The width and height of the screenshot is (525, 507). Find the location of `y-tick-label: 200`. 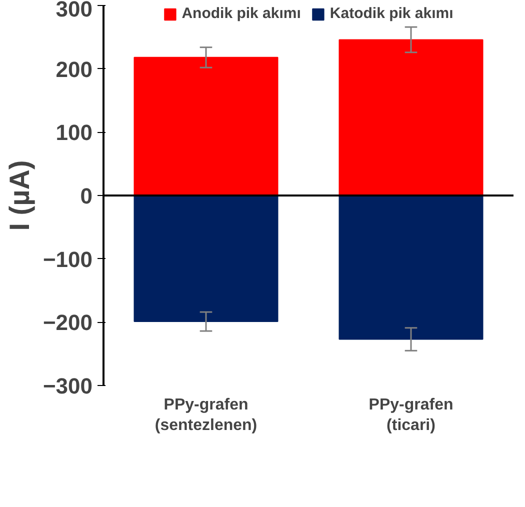

y-tick-label: 200 is located at coordinates (74, 69).